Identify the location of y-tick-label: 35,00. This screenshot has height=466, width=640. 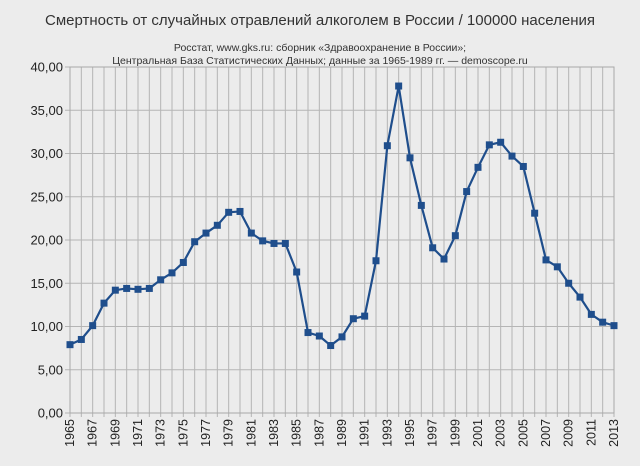
(46, 110).